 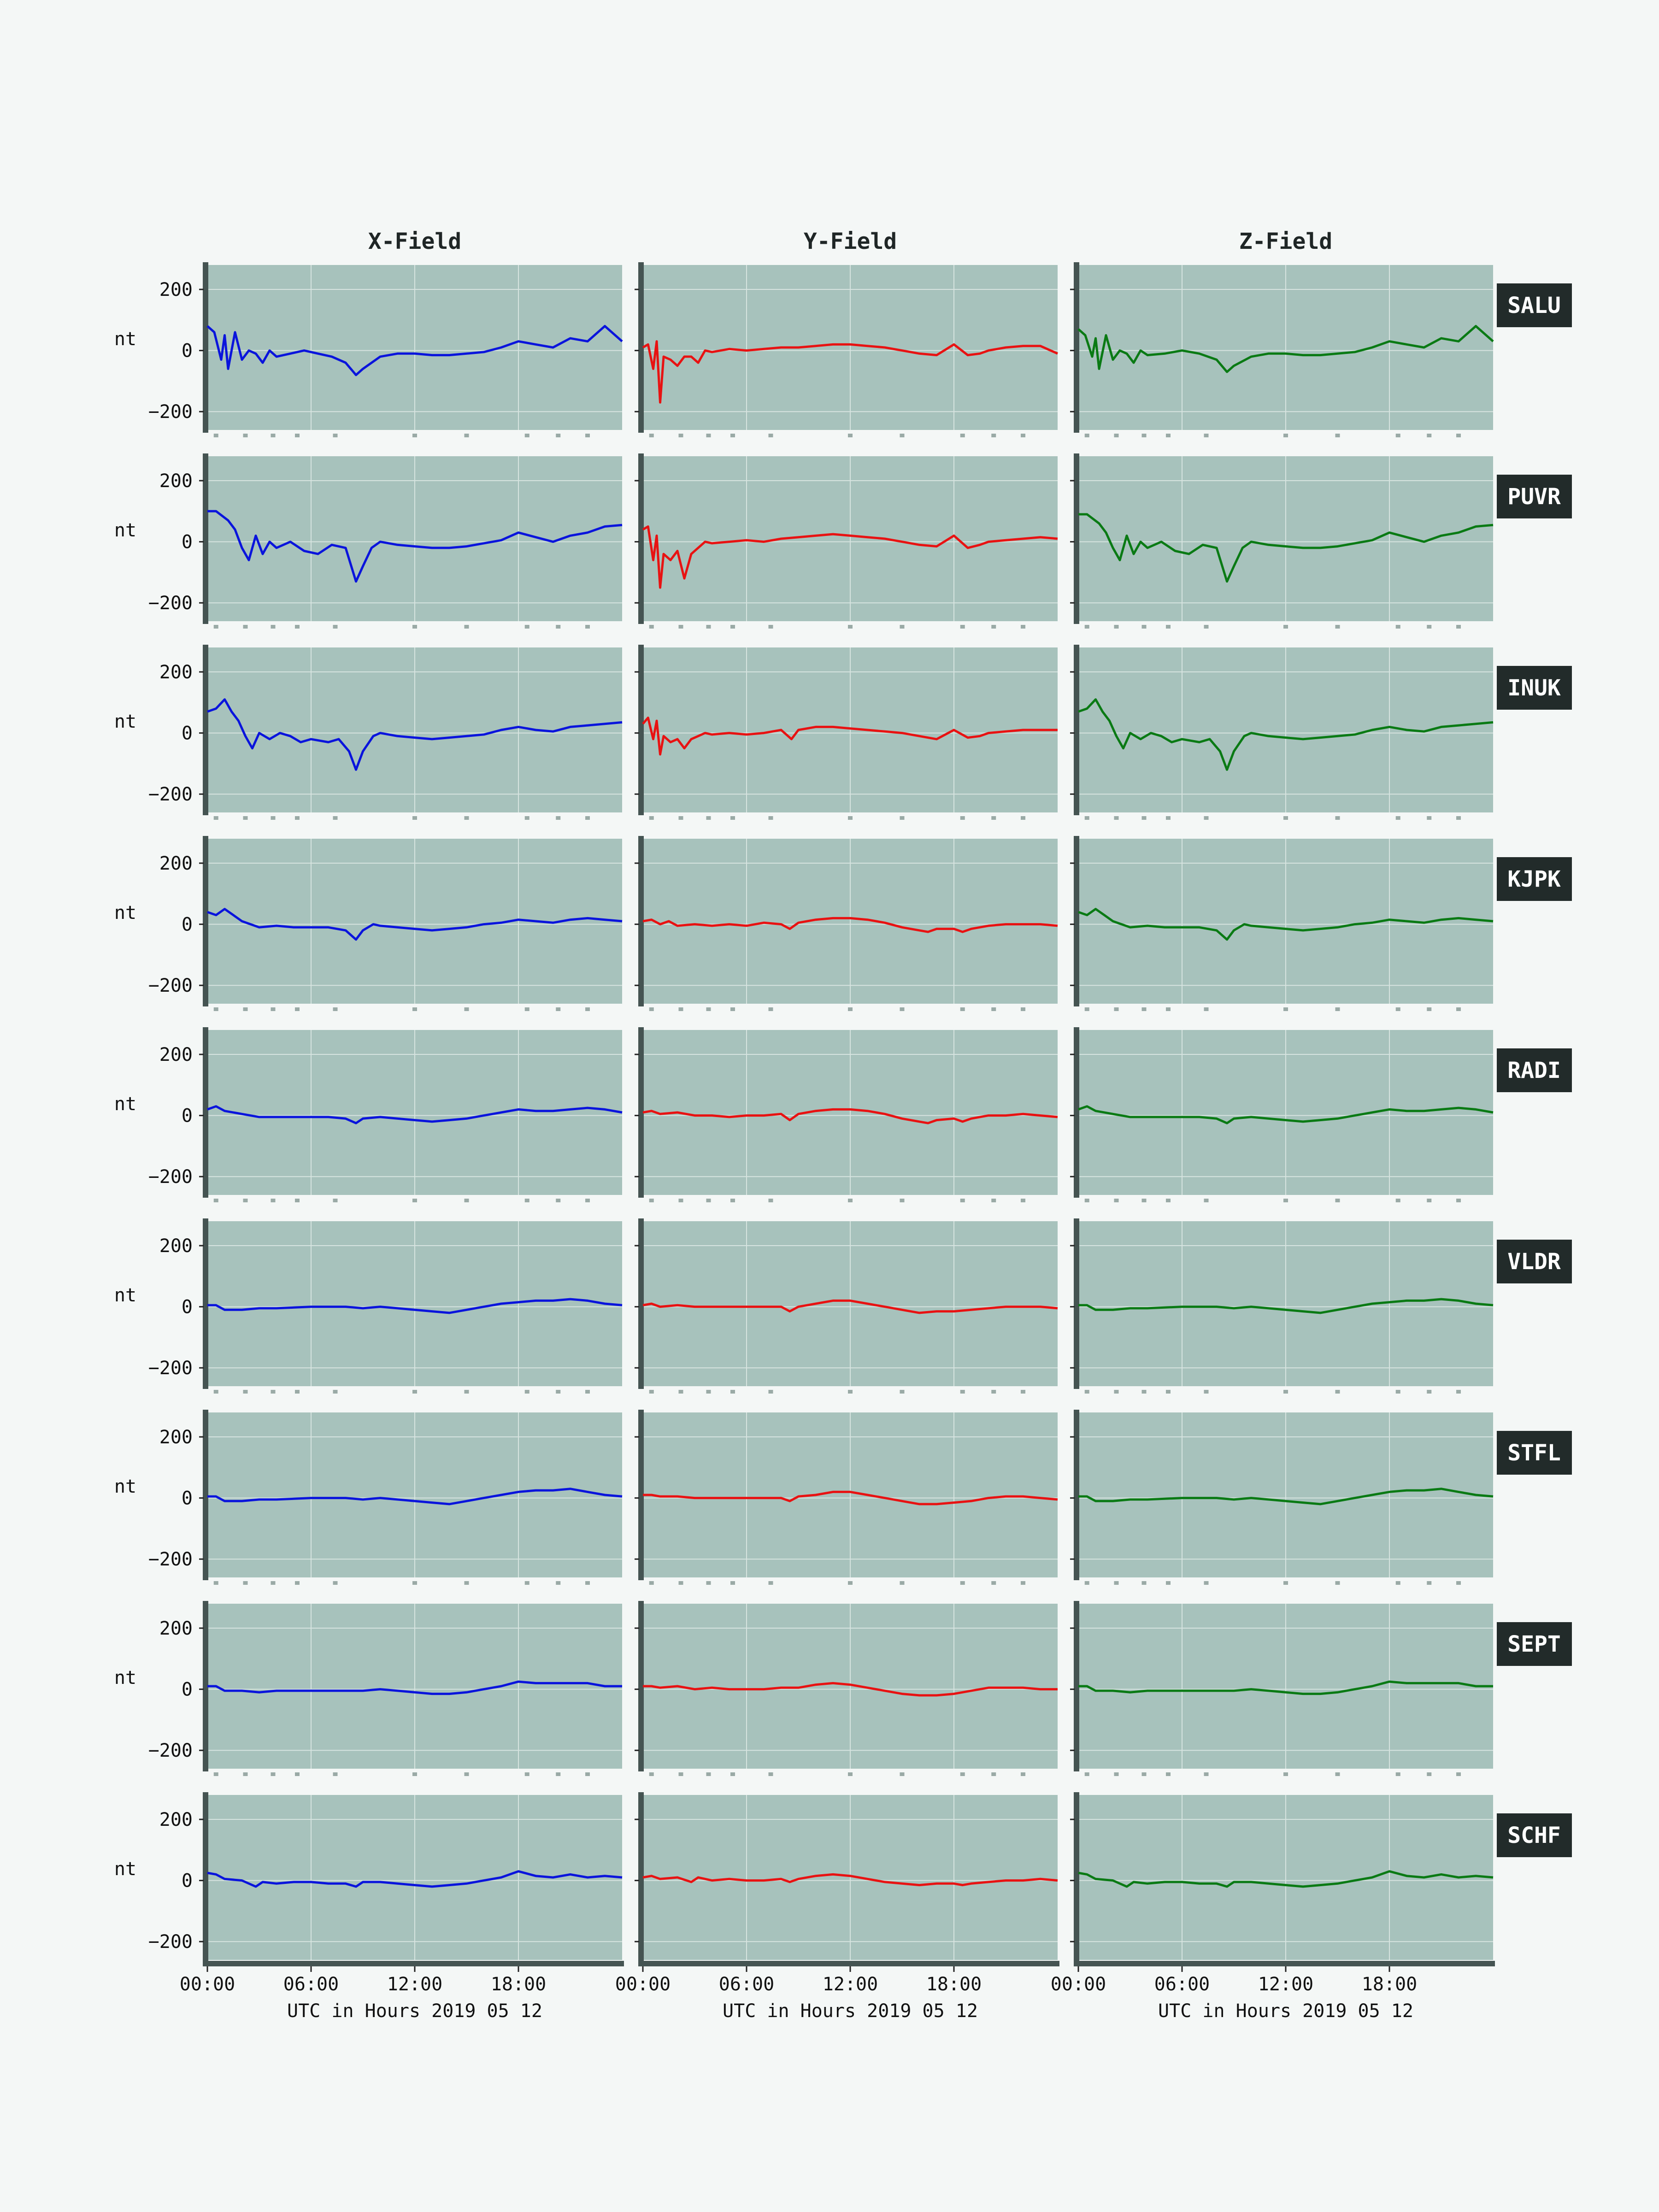 What do you see at coordinates (746, 1984) in the screenshot?
I see `x-tick-label: 06:00` at bounding box center [746, 1984].